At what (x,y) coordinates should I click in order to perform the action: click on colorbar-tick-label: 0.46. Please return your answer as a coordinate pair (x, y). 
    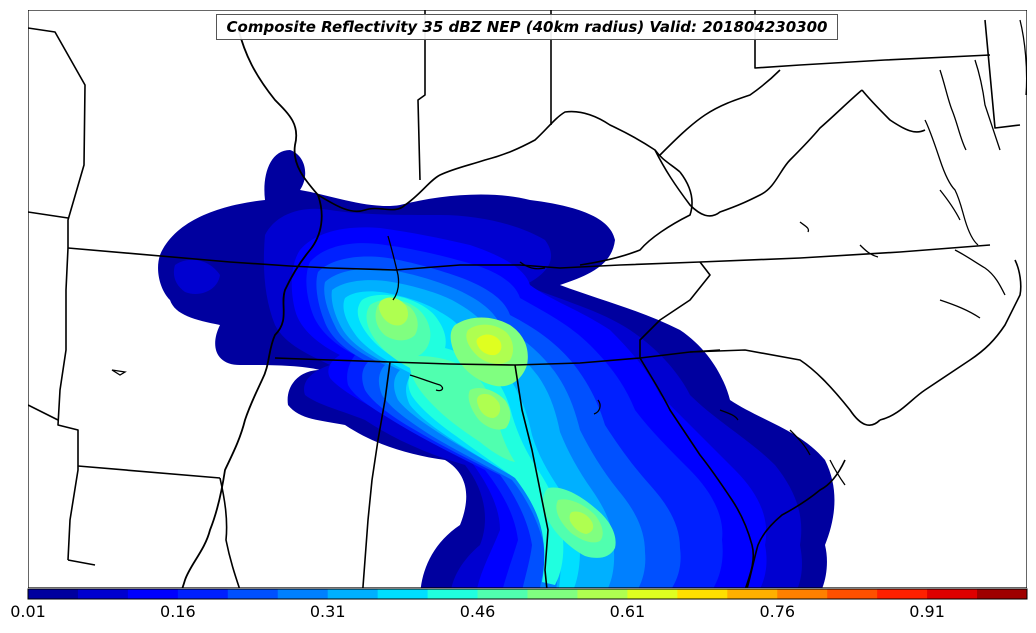
    Looking at the image, I should click on (477, 611).